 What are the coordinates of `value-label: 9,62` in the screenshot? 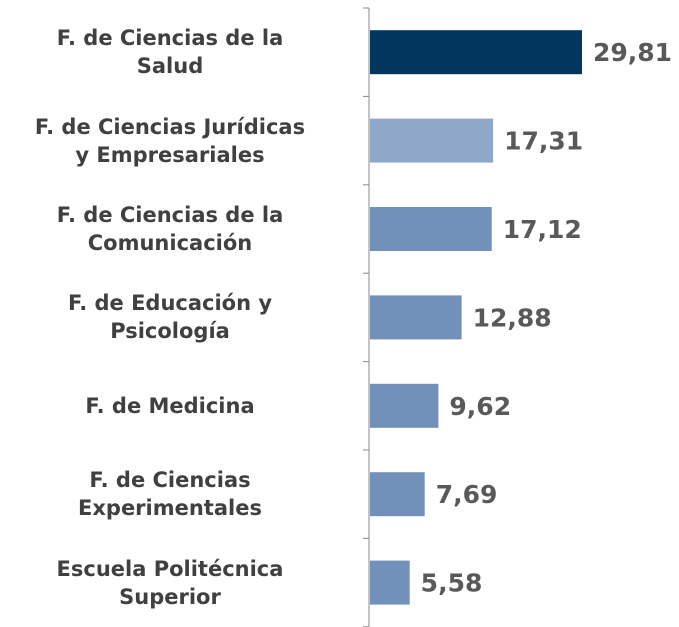 It's located at (480, 406).